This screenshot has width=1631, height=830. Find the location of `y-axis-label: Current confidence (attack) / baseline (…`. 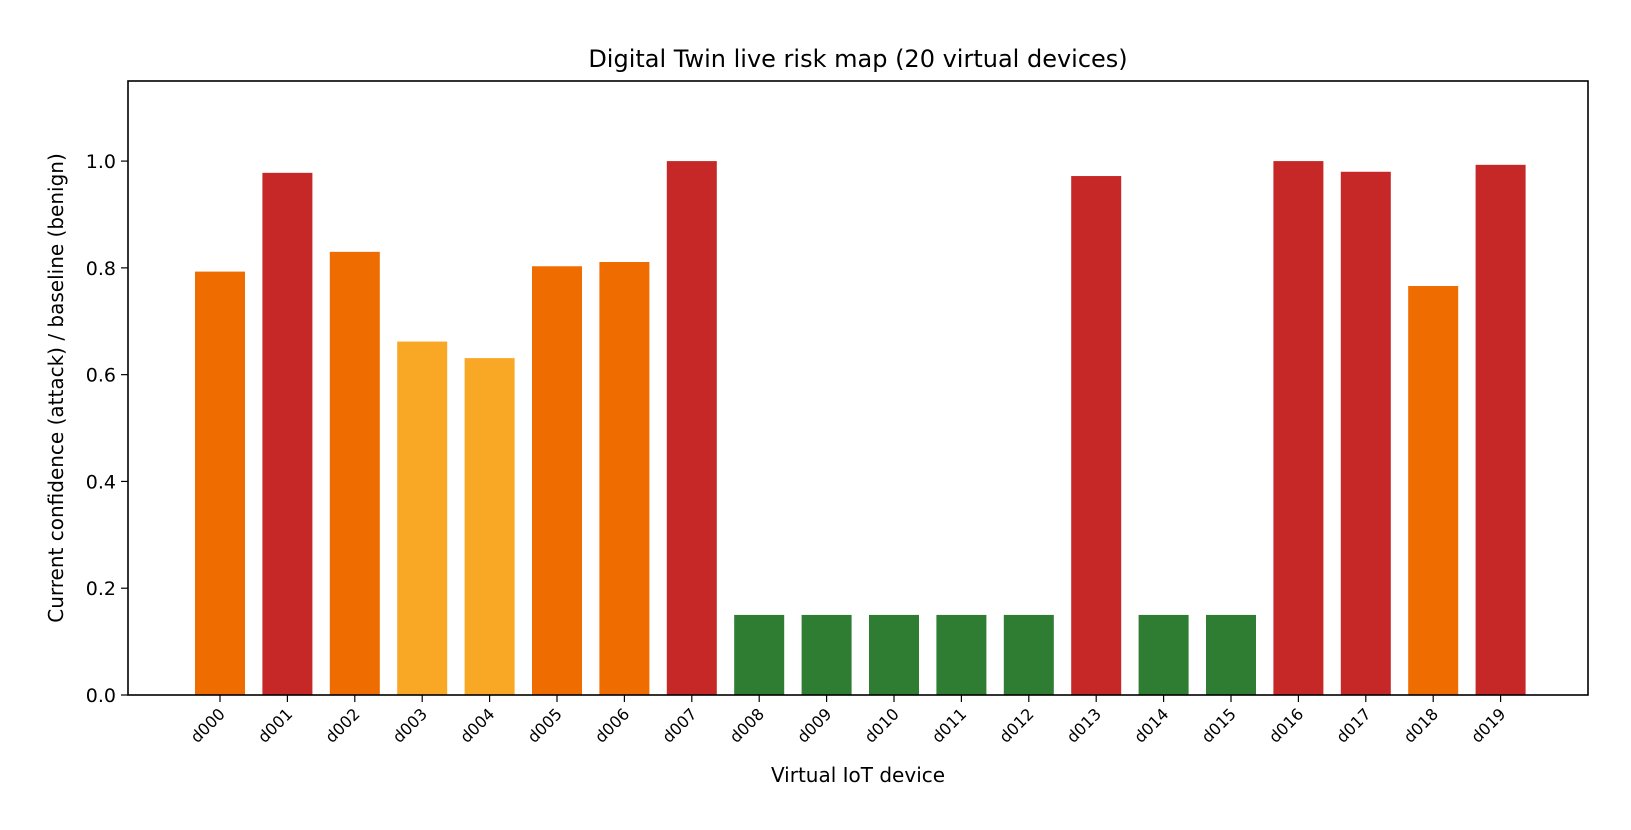

y-axis-label: Current confidence (attack) / baseline (… is located at coordinates (56, 387).